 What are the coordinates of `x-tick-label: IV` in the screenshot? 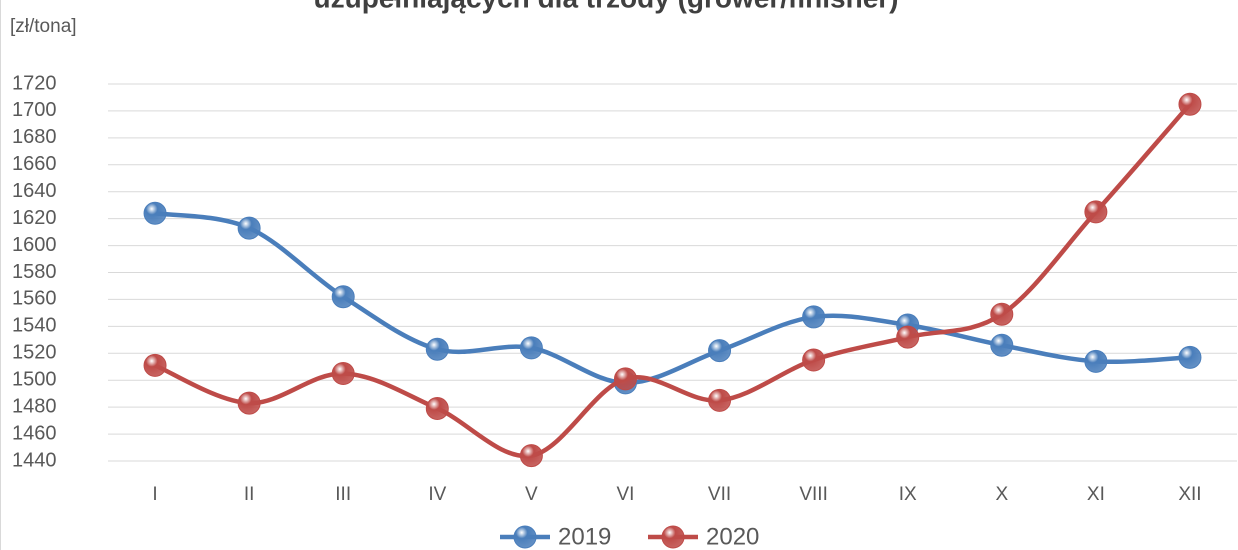 It's located at (437, 494).